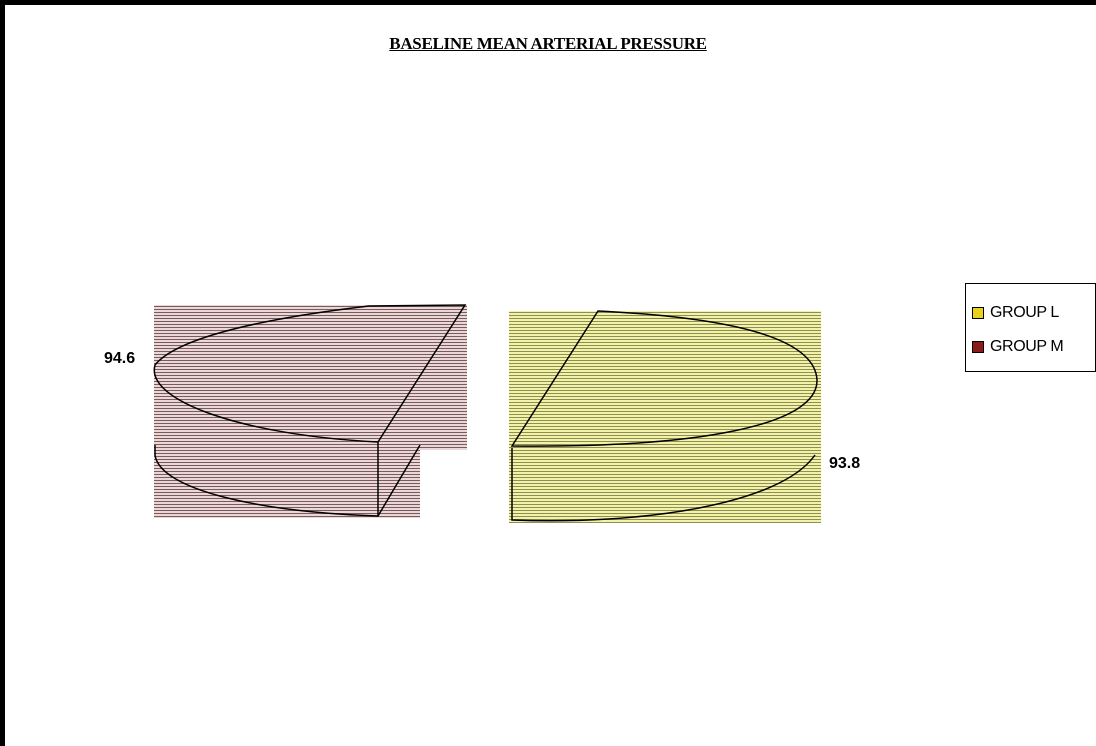 The height and width of the screenshot is (746, 1096). Describe the element at coordinates (1027, 346) in the screenshot. I see `legend-label-group-m: GROUP M` at that location.